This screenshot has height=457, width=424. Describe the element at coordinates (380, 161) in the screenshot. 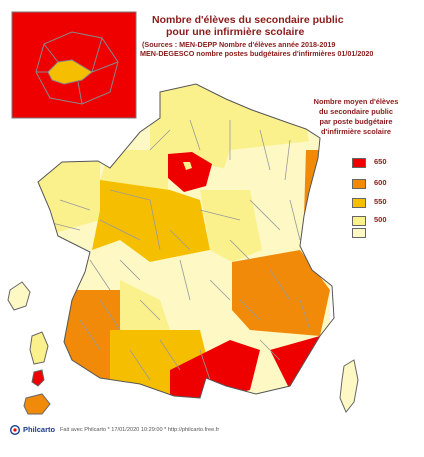

I see `legend-label: 650` at that location.